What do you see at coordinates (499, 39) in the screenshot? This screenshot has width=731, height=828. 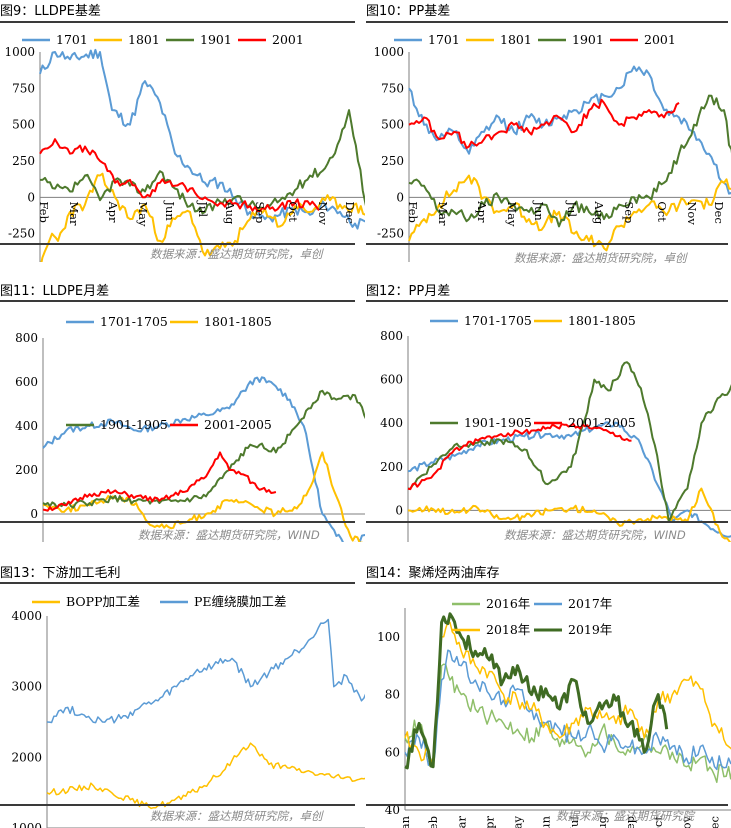 I see `legend-item-1801: 1801` at bounding box center [499, 39].